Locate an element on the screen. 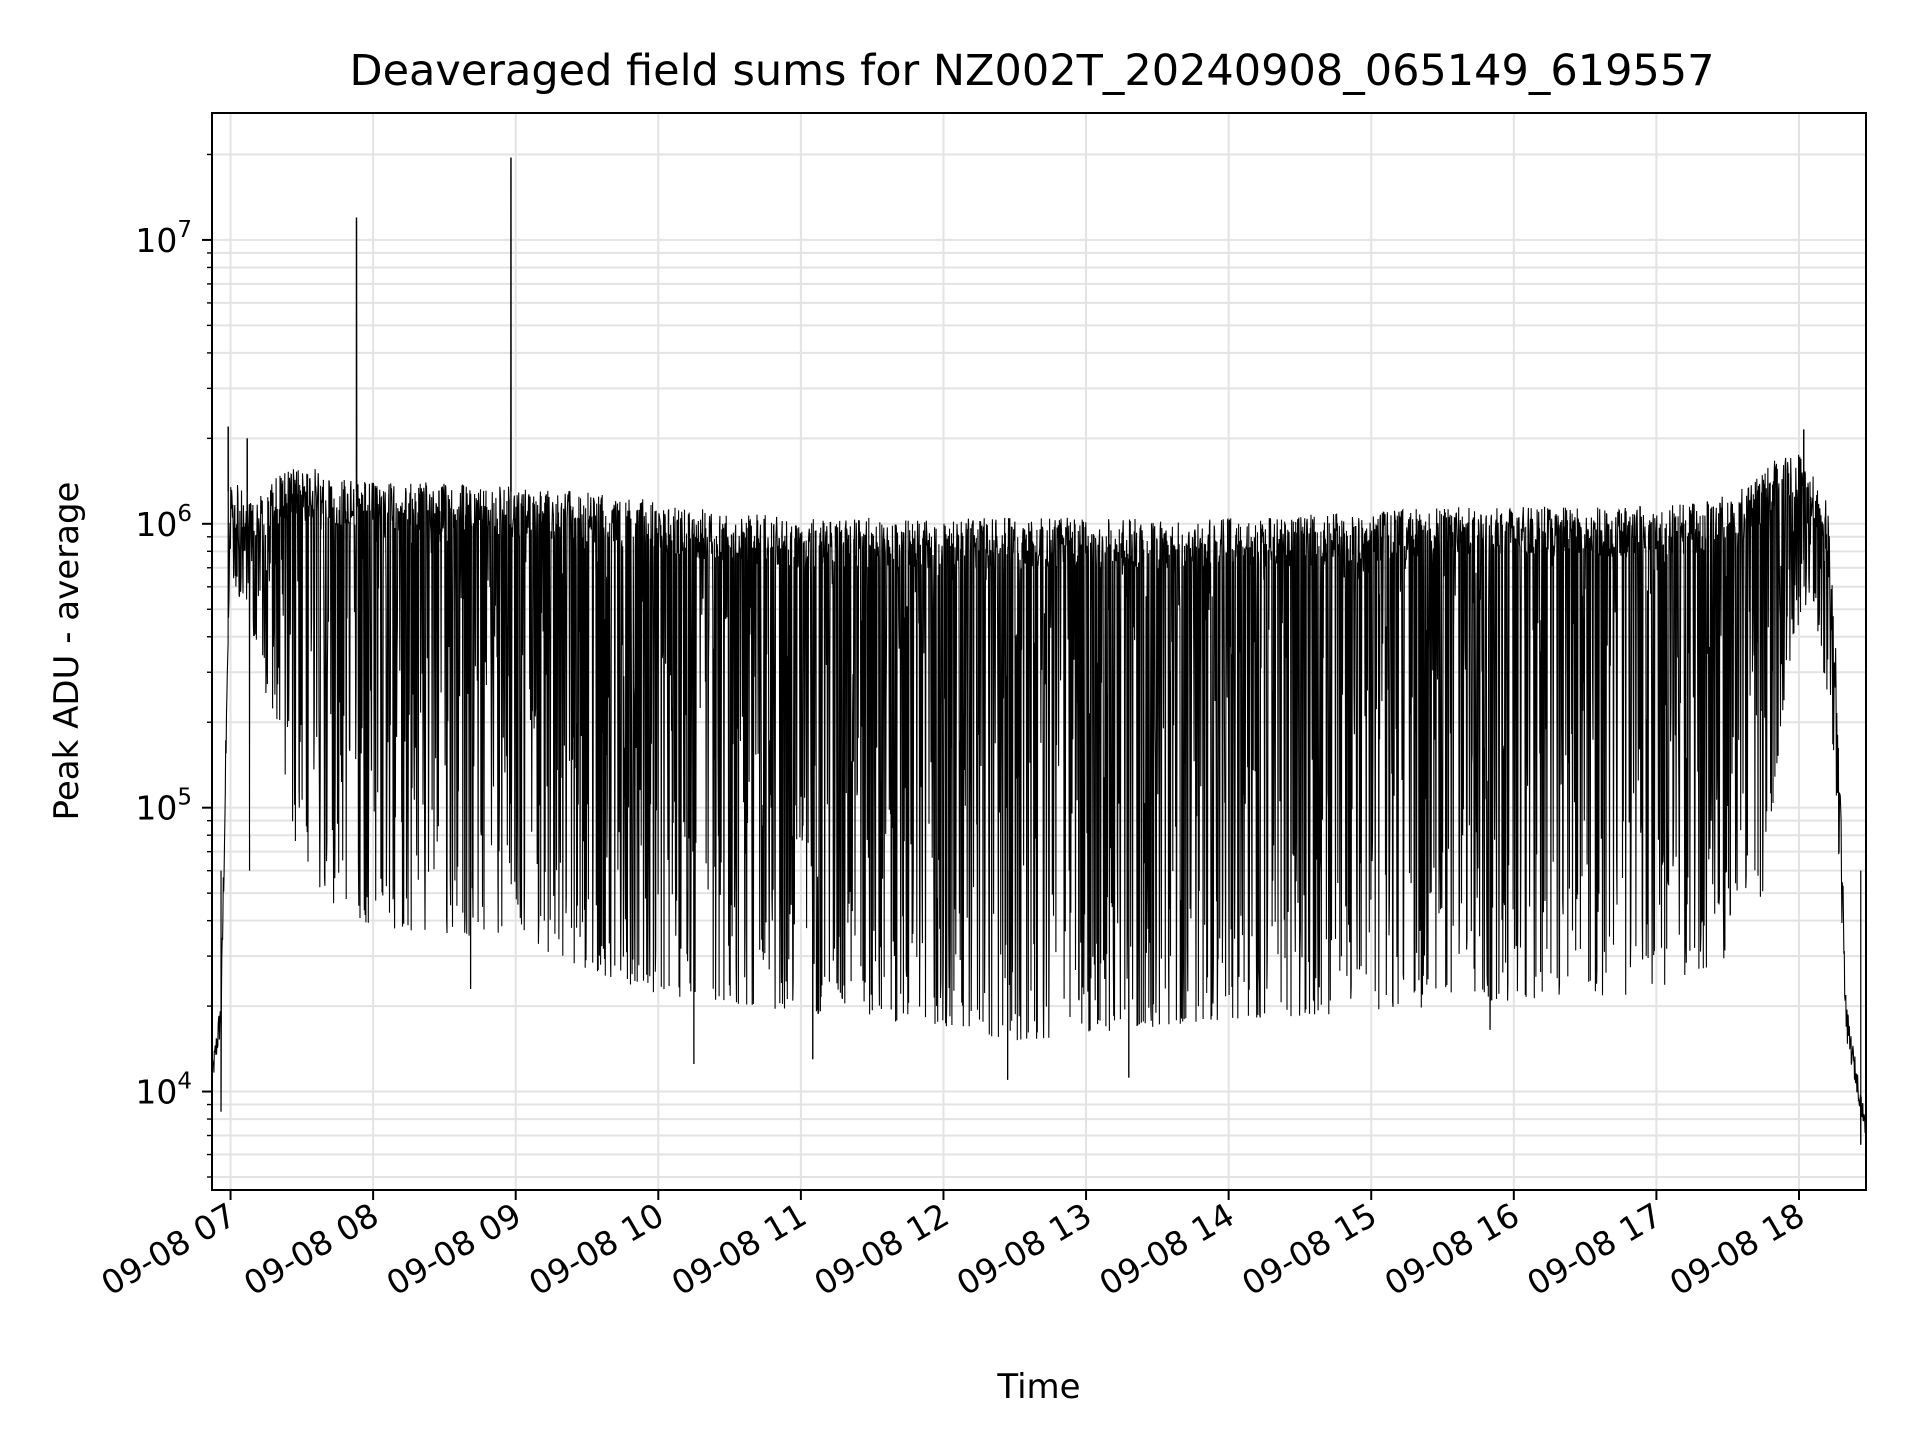 The image size is (1920, 1440). y-tick-exponent: 6 is located at coordinates (184, 514).